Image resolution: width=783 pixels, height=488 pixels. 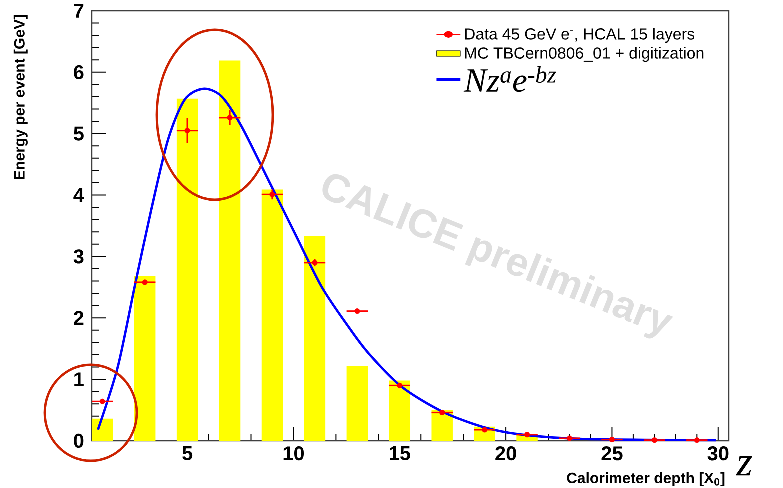 What do you see at coordinates (79, 379) in the screenshot?
I see `y-tick-label: 1` at bounding box center [79, 379].